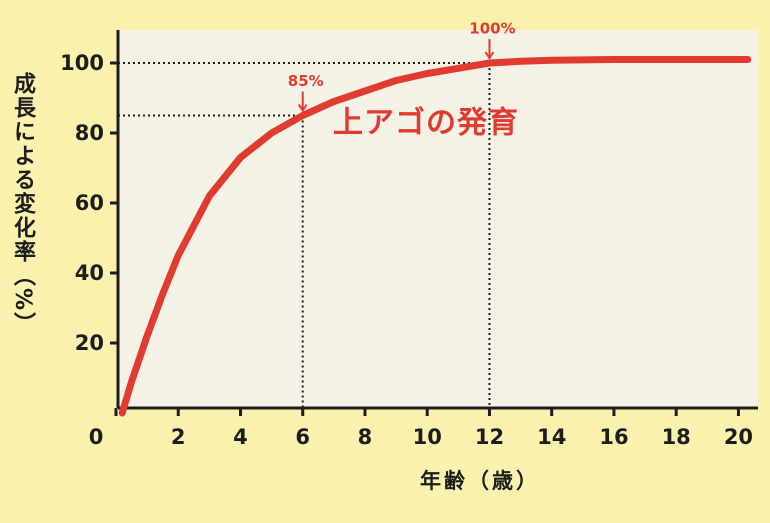 This screenshot has height=523, width=770. I want to click on y-tick-label: 40, so click(89, 273).